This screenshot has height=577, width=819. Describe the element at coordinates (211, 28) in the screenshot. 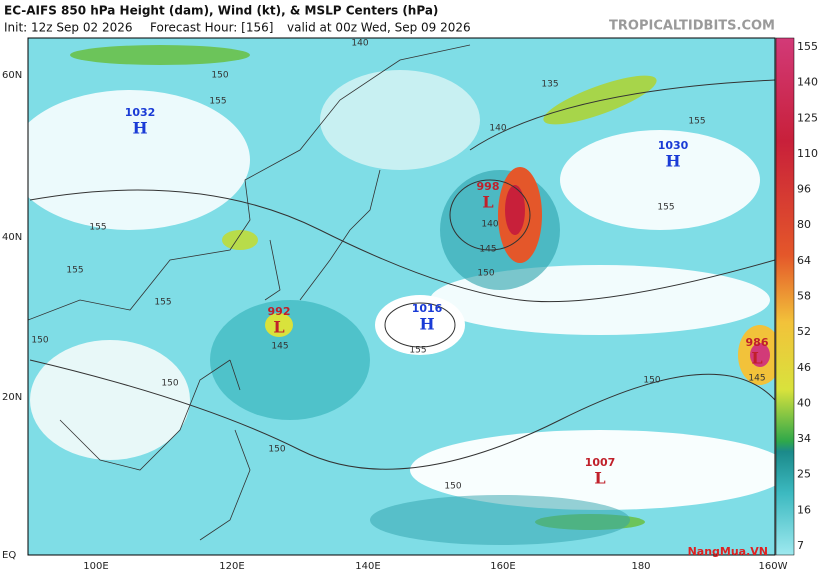

I see `forecast-hour: Forecast Hour: [156]` at that location.